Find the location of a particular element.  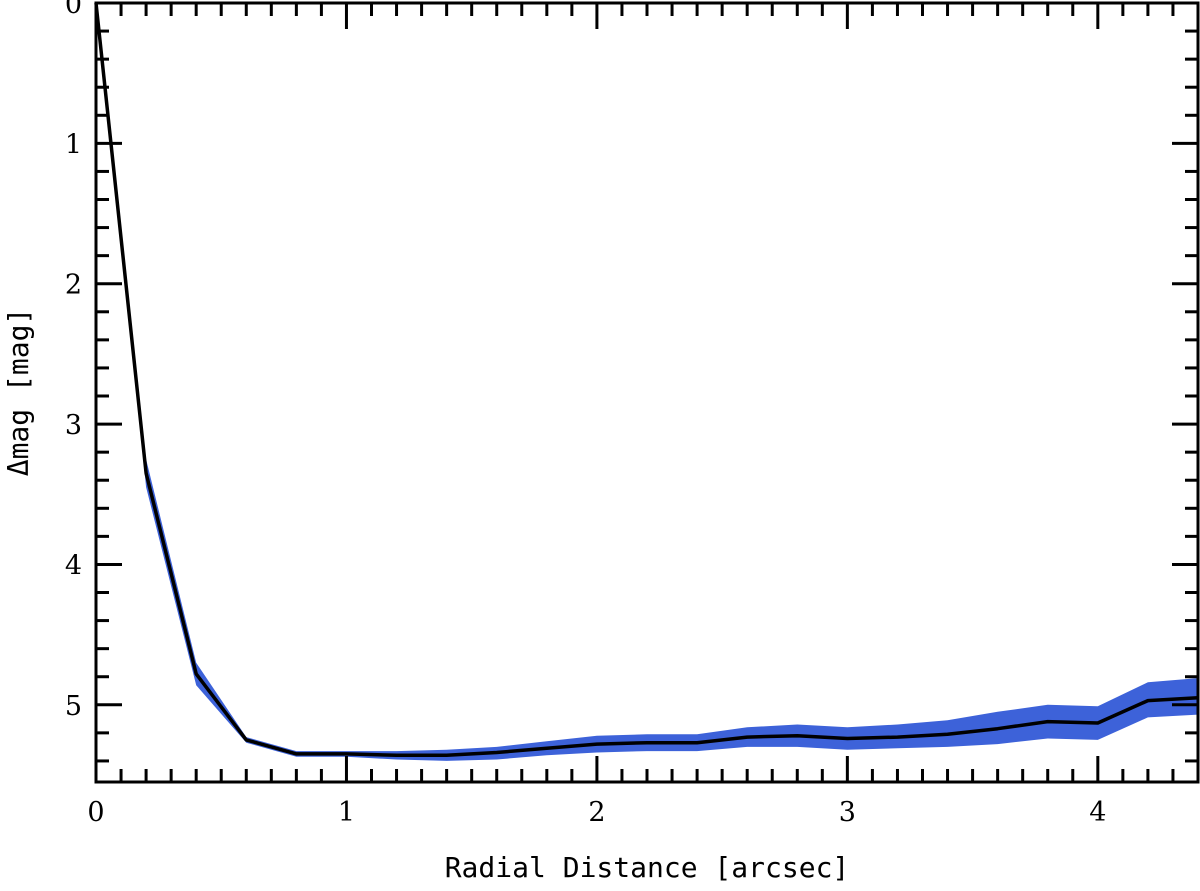

x-axis-label: Radial Distance [arcsec] is located at coordinates (647, 867).